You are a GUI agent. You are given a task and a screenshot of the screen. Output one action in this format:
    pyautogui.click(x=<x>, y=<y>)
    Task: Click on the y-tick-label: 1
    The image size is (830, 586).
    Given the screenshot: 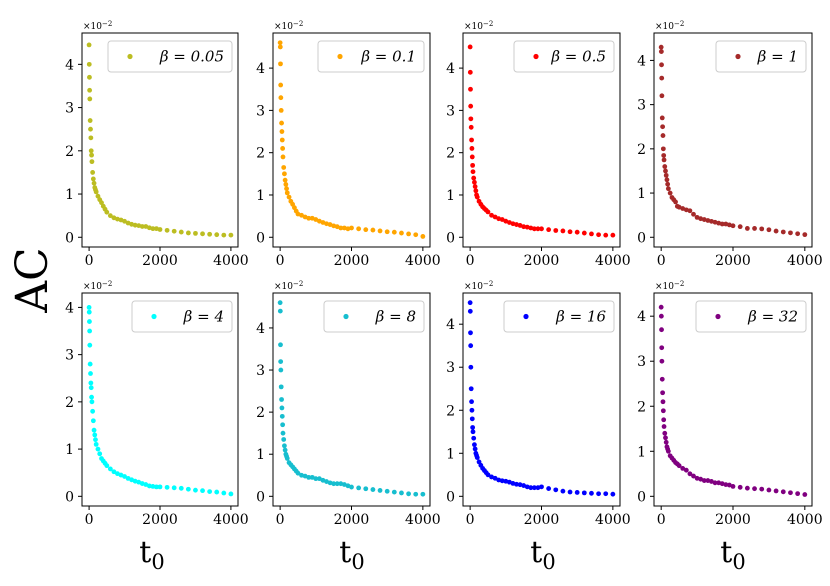 What is the action you would take?
    pyautogui.click(x=450, y=196)
    